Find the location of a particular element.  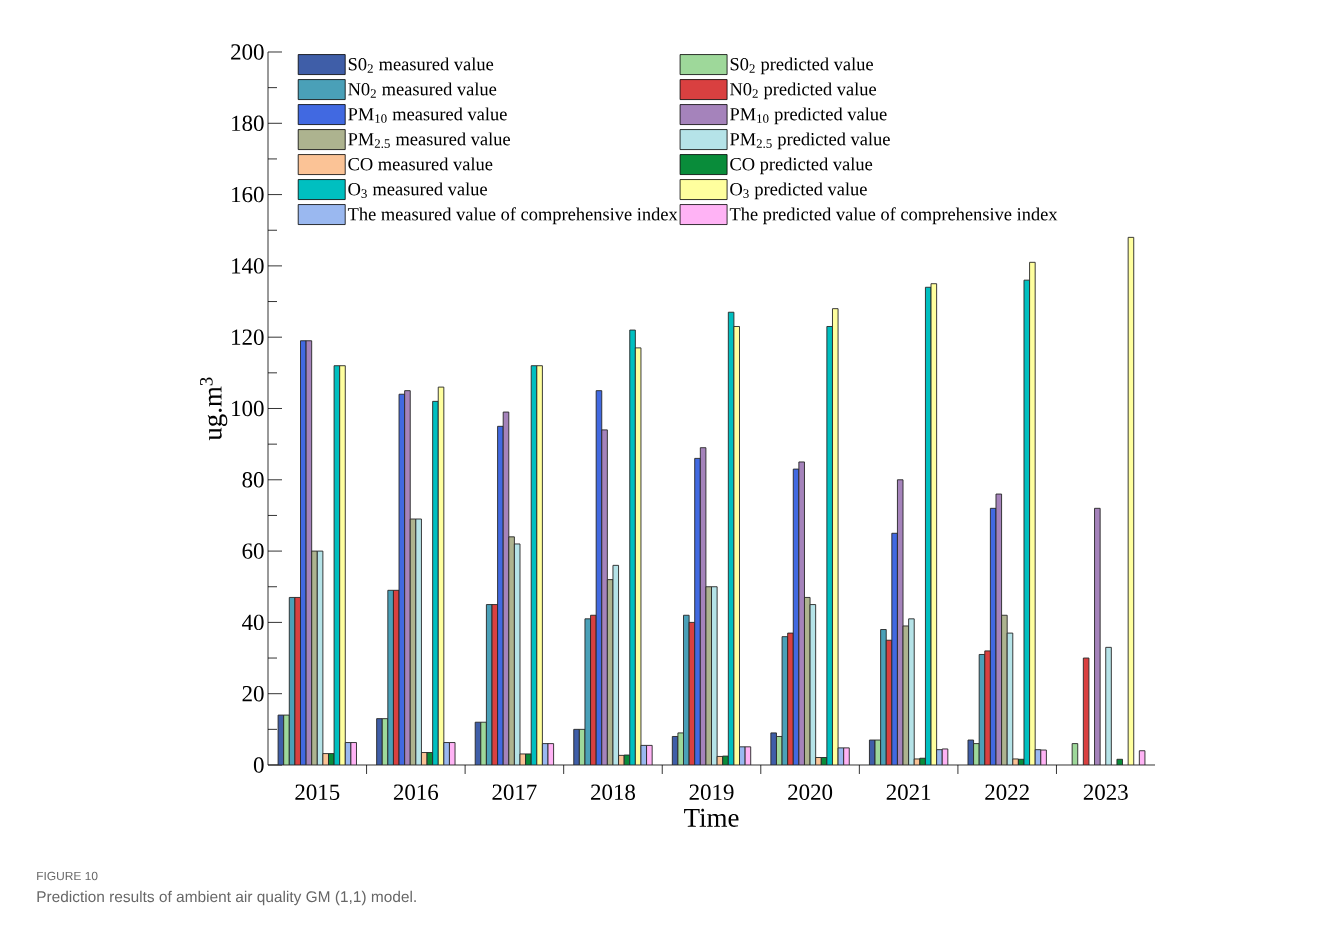

caption: FIGURE 10 is located at coordinates (67, 876).